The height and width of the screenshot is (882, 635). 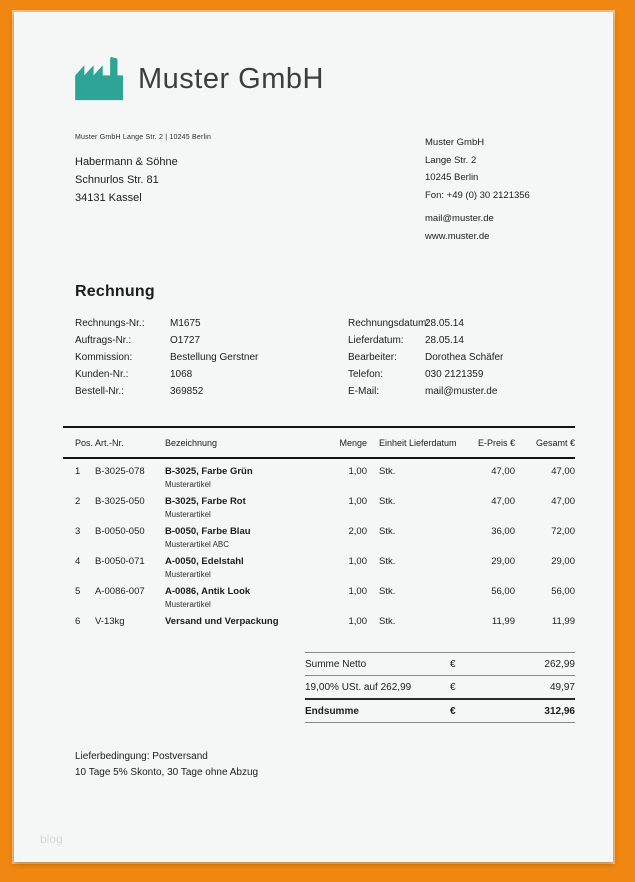 What do you see at coordinates (103, 340) in the screenshot?
I see `meta-label: Auftrags-Nr.:` at bounding box center [103, 340].